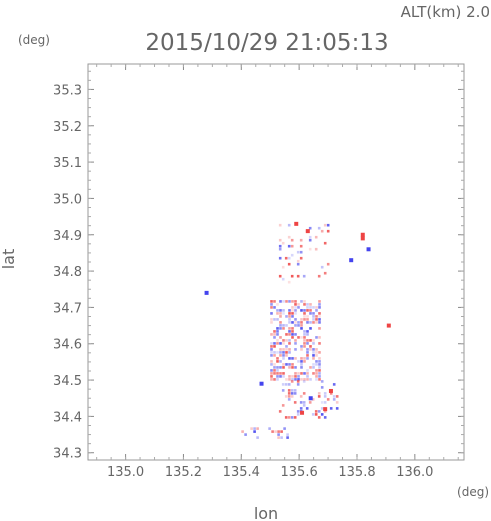 The image size is (491, 521). Describe the element at coordinates (67, 381) in the screenshot. I see `y-tick-label: 34.5` at that location.